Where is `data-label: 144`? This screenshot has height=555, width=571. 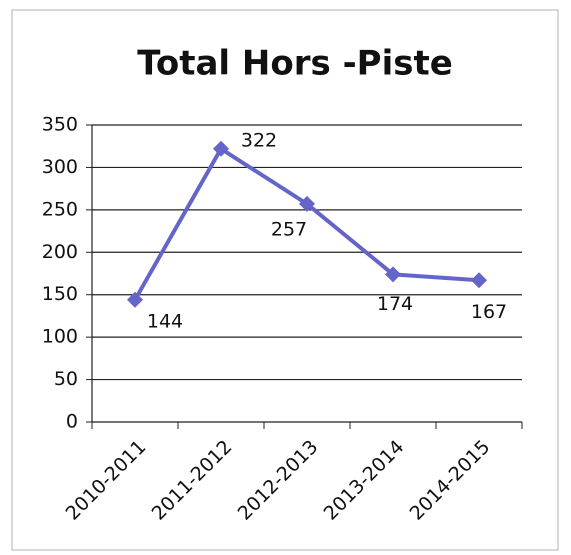
data-label: 144 is located at coordinates (165, 321).